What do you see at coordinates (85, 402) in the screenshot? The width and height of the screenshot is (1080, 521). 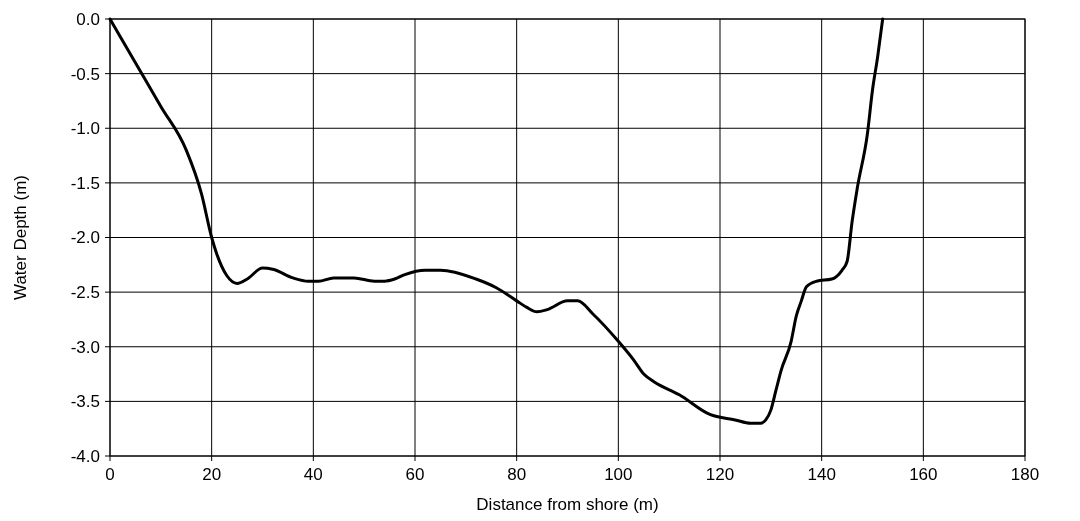 I see `y-tick-label: -3.5` at bounding box center [85, 402].